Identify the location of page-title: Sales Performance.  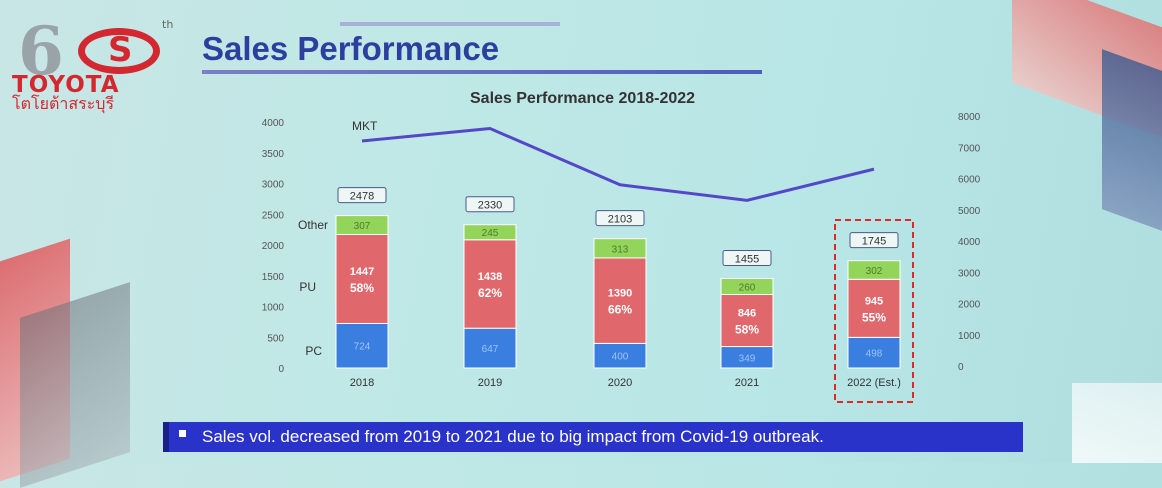
(351, 48).